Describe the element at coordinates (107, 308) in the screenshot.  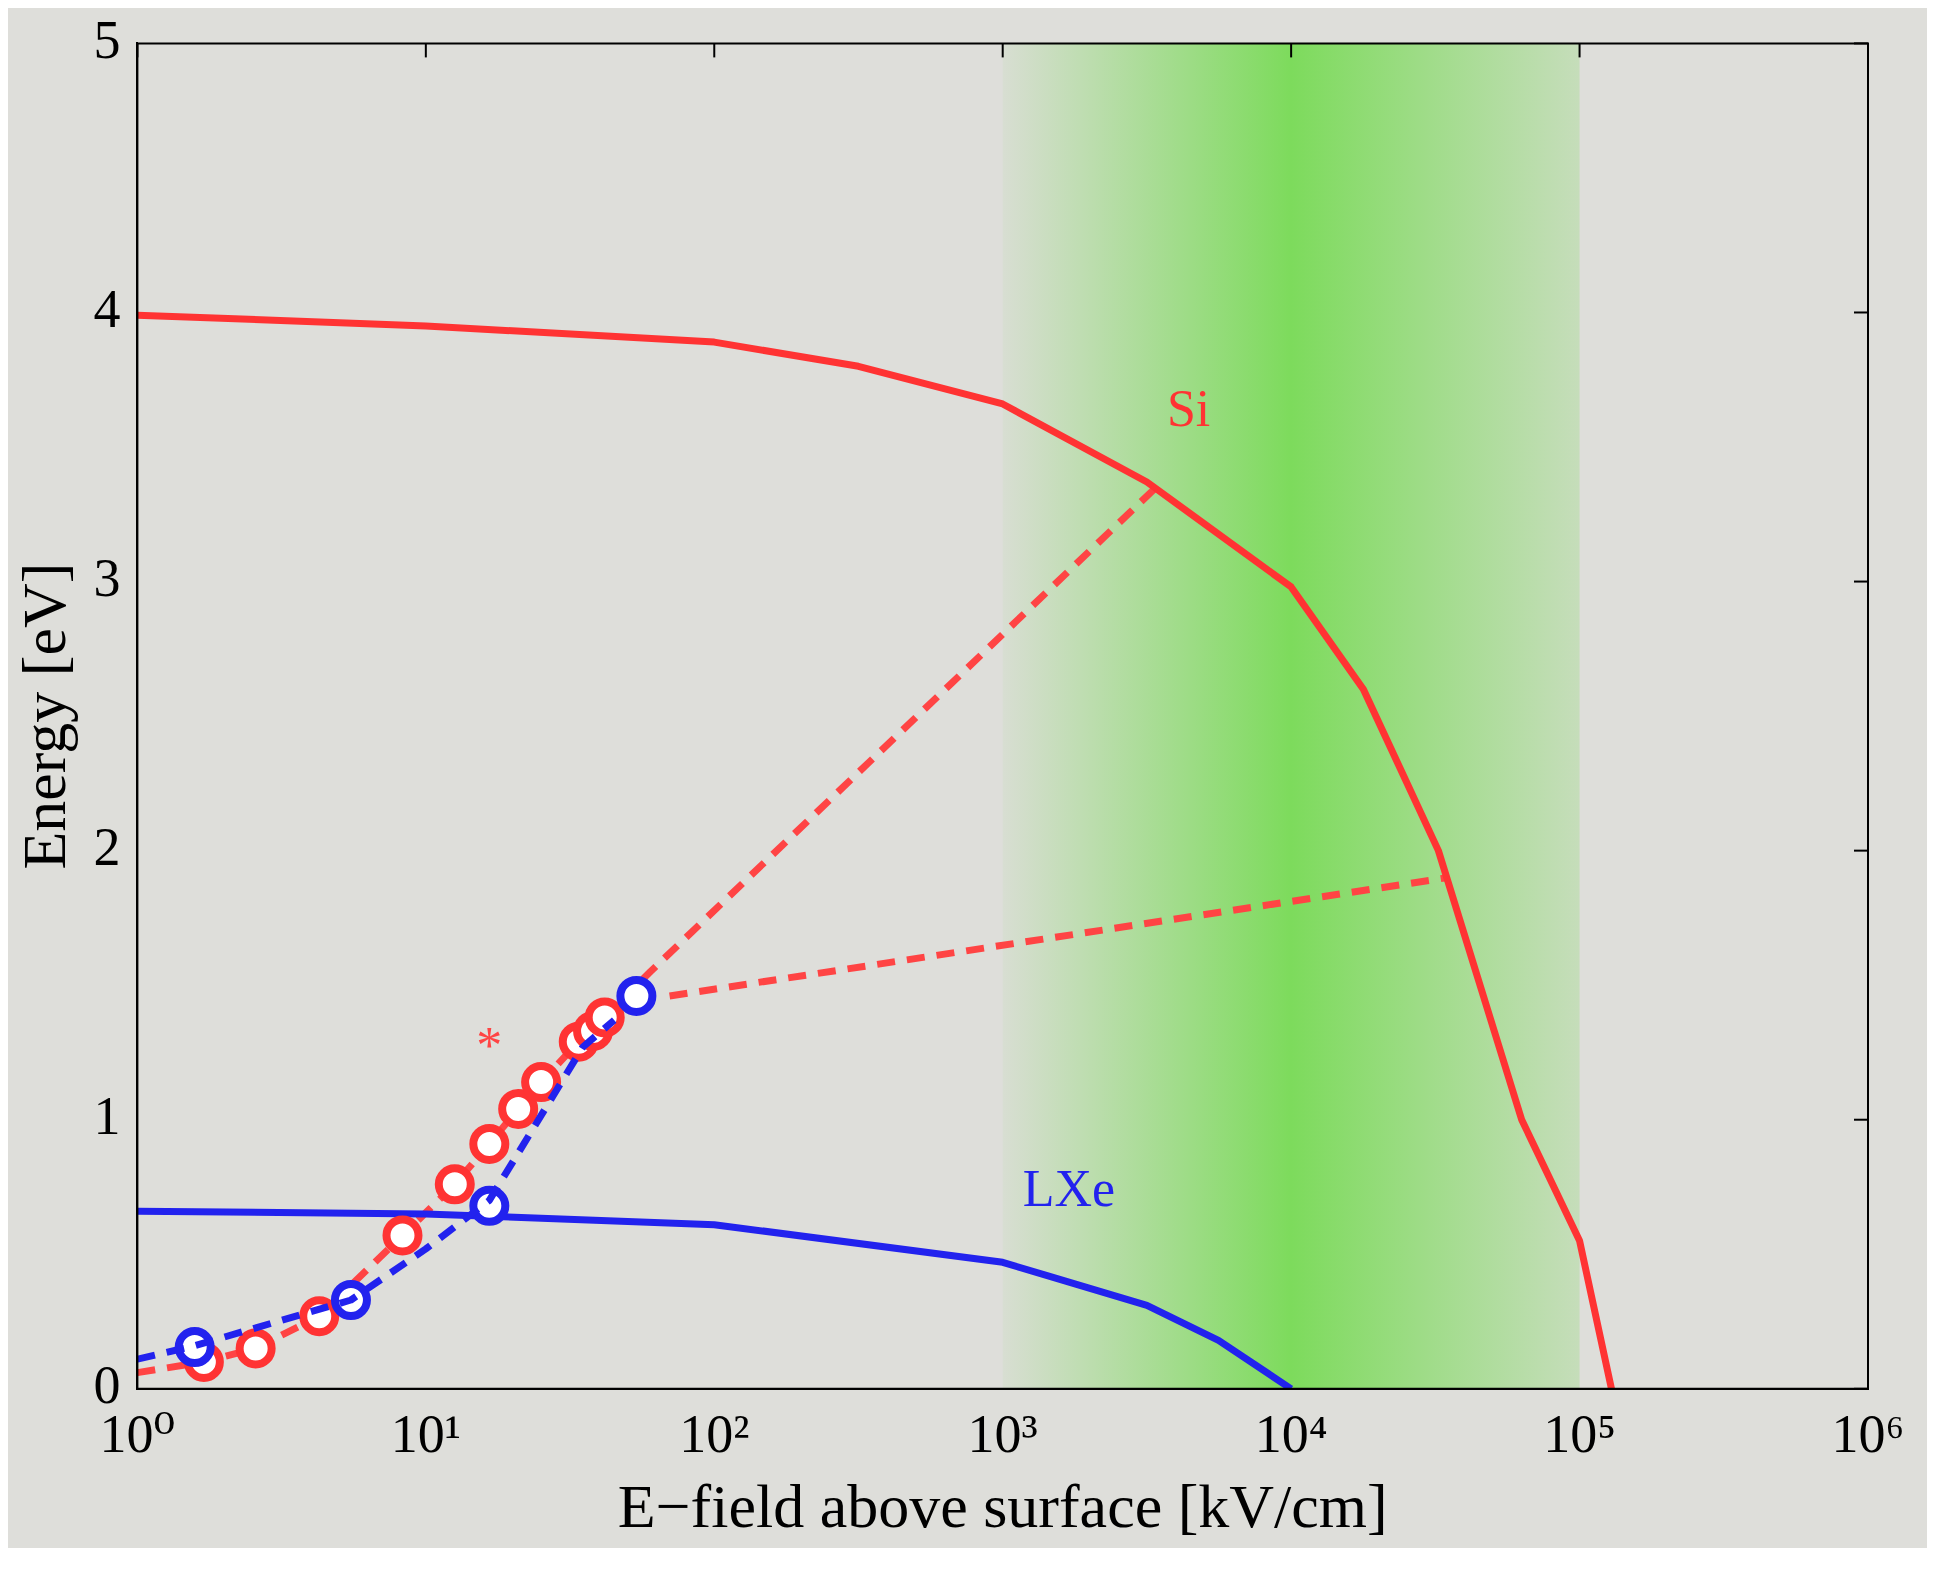
I see `y-tick-label: 4` at that location.